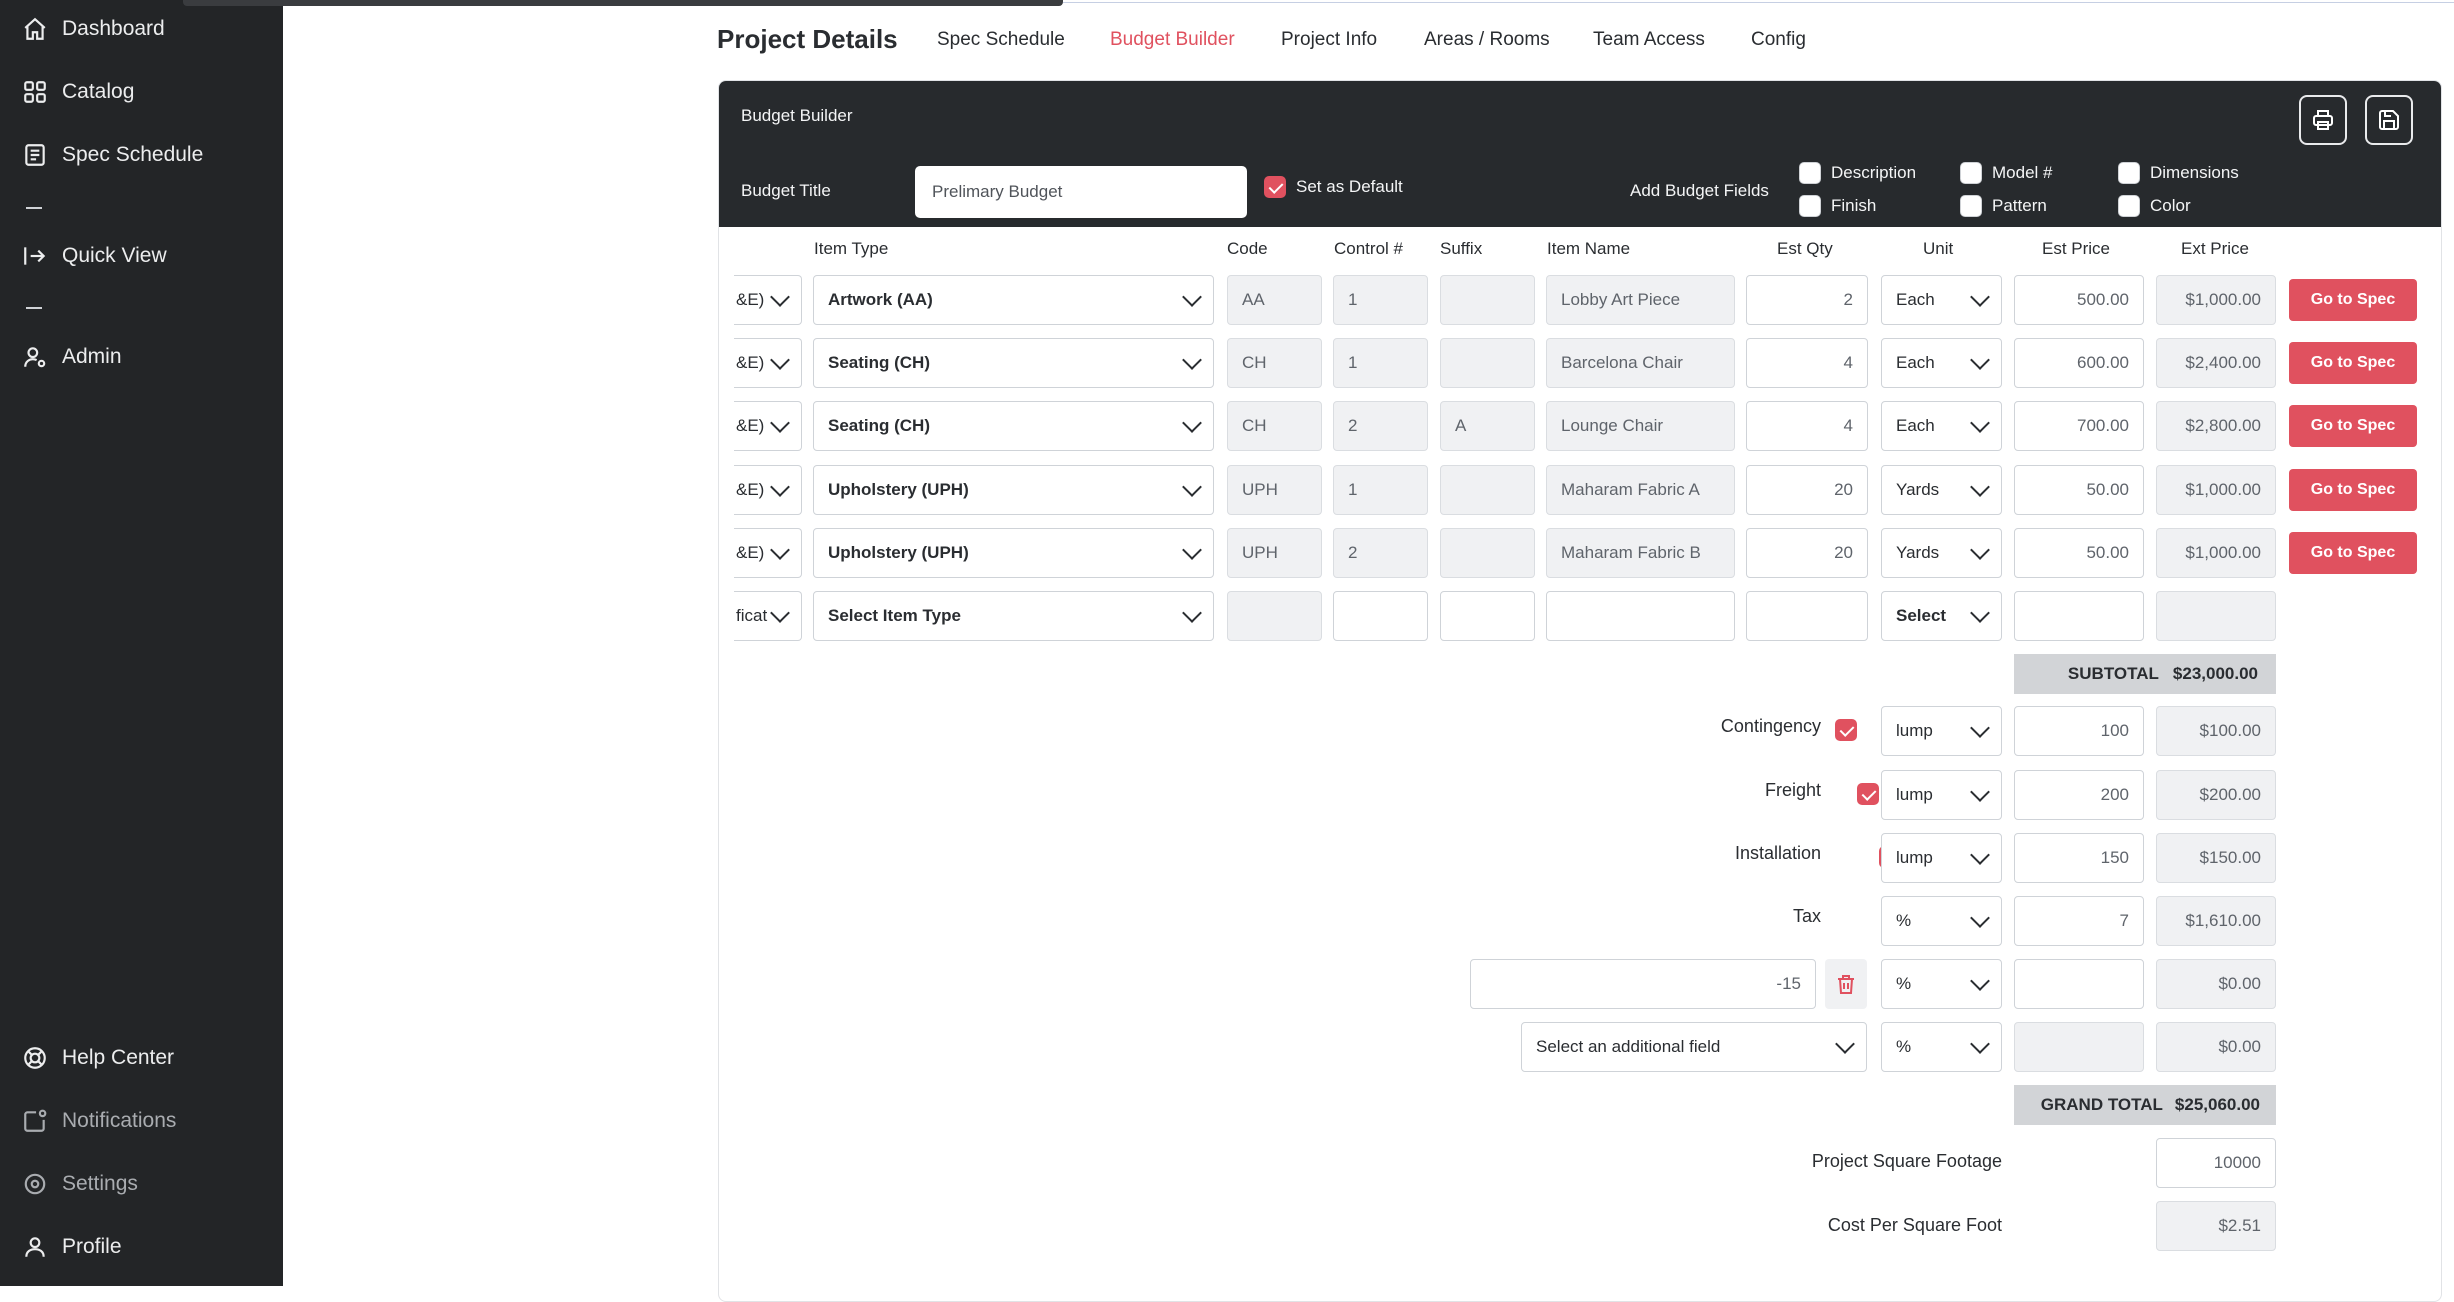 The height and width of the screenshot is (1302, 2454). Describe the element at coordinates (1013, 616) in the screenshot. I see `item-type-select: Select Item Type` at that location.